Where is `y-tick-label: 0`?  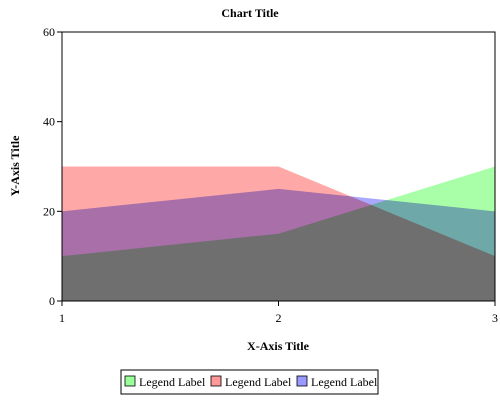
y-tick-label: 0 is located at coordinates (52, 301).